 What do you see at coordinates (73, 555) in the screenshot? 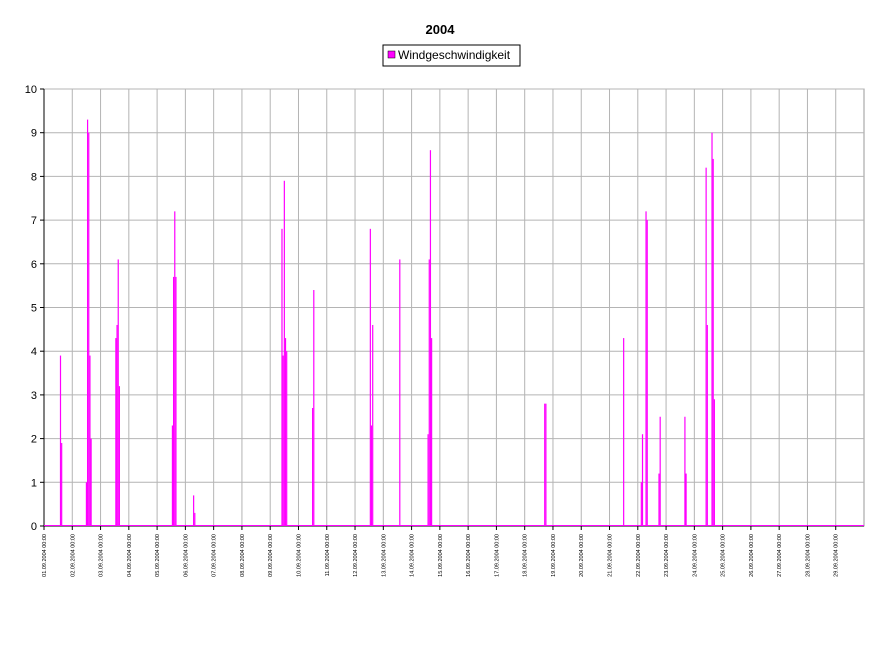
I see `x-tick-label: 02.09.2004 00:00` at bounding box center [73, 555].